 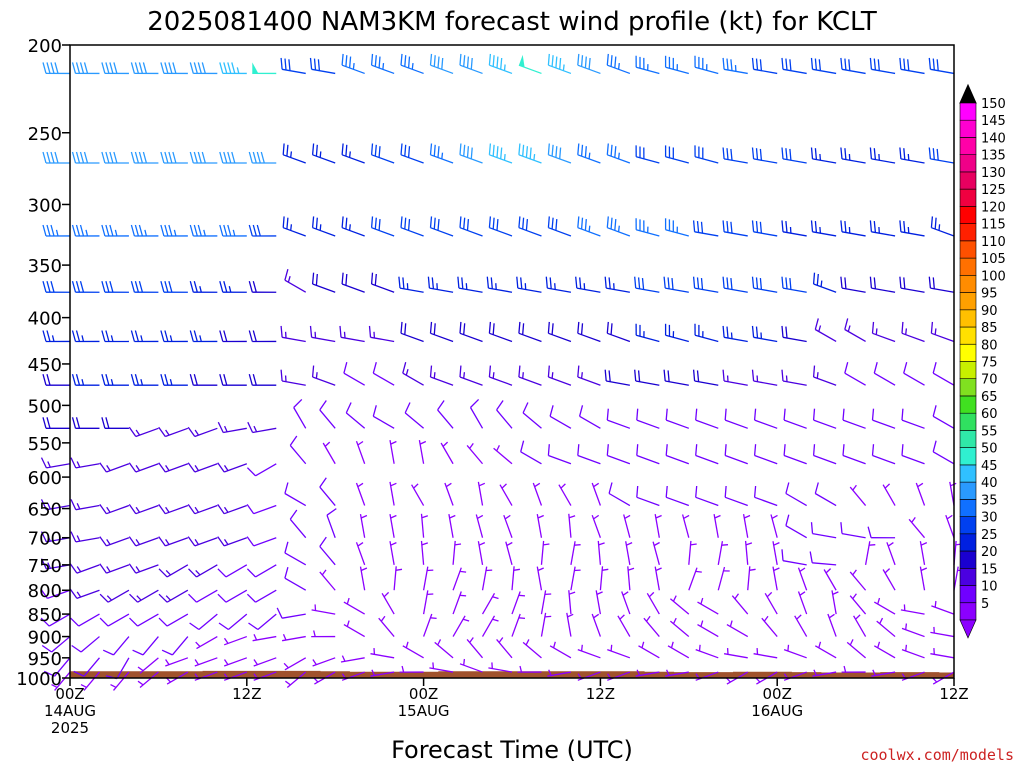 What do you see at coordinates (989, 345) in the screenshot?
I see `colorbar-label: 80` at bounding box center [989, 345].